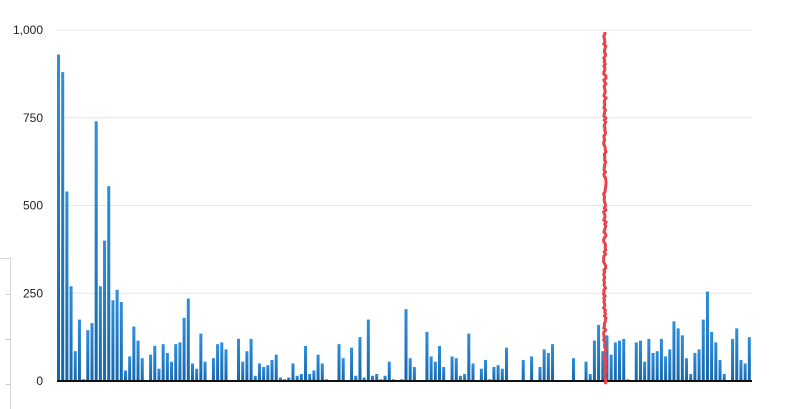 The image size is (805, 409). What do you see at coordinates (39, 381) in the screenshot?
I see `y-tick-label: 0` at bounding box center [39, 381].